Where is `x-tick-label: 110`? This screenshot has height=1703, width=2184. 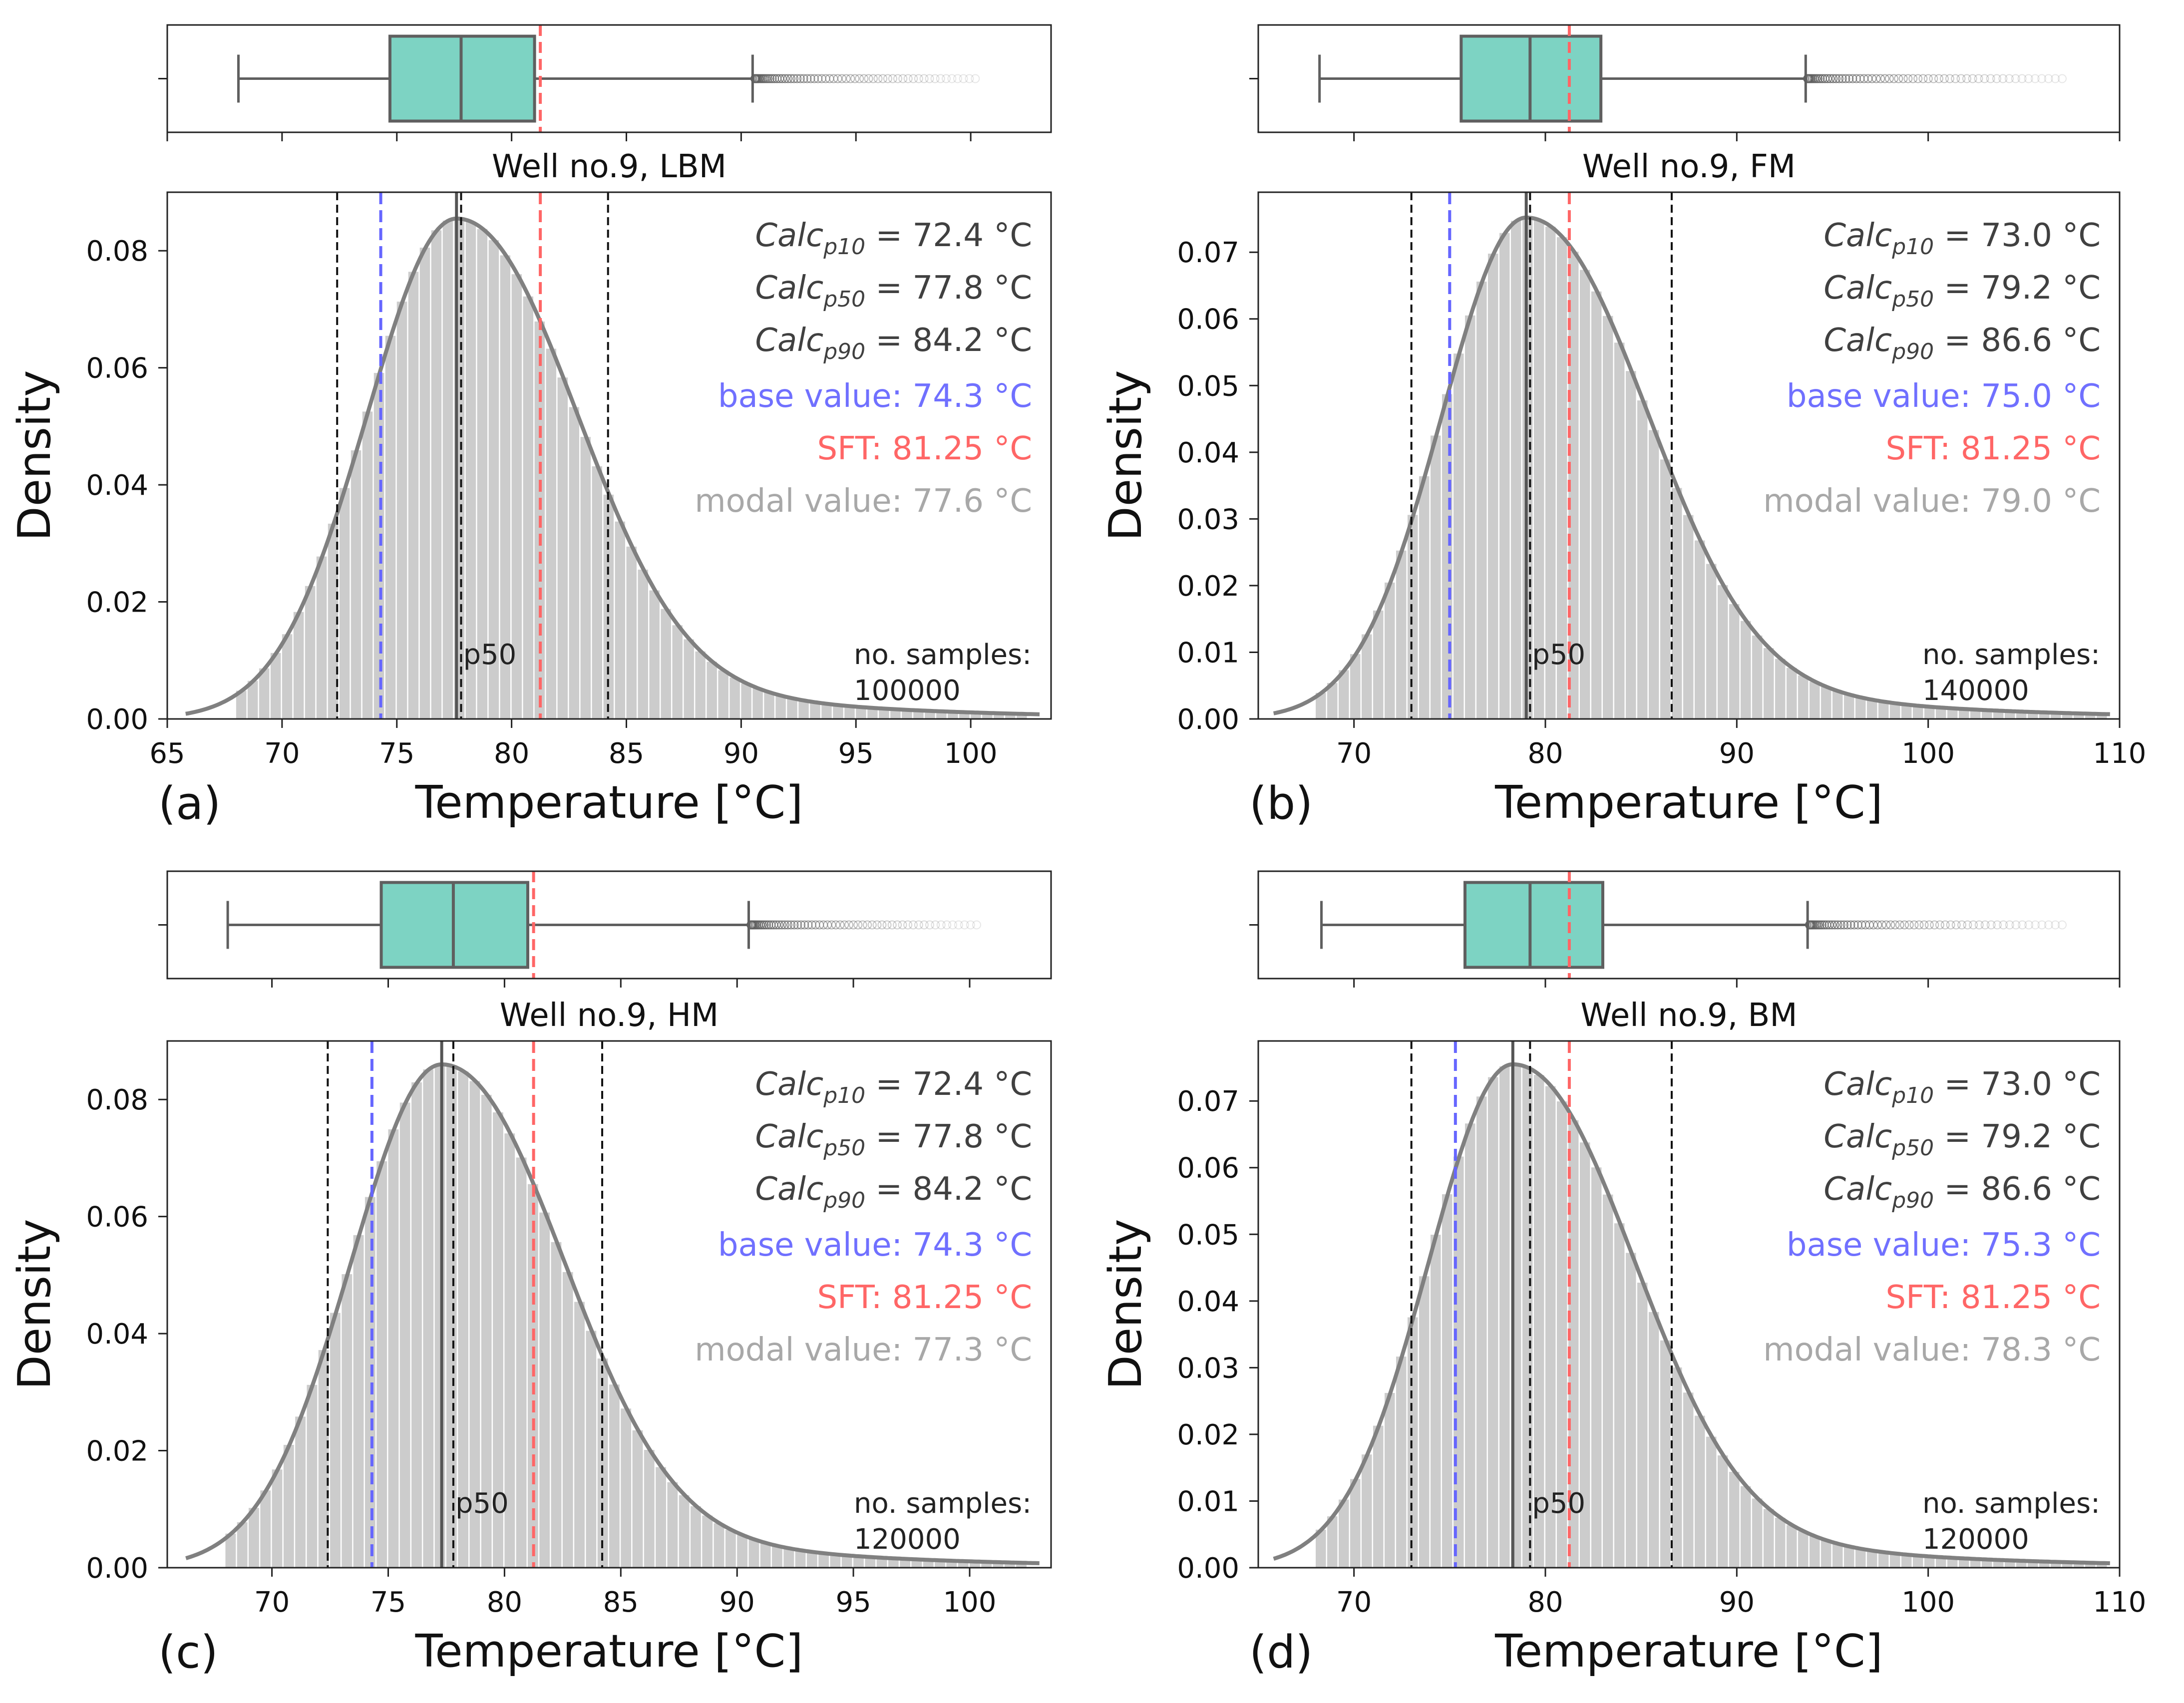 x-tick-label: 110 is located at coordinates (2120, 753).